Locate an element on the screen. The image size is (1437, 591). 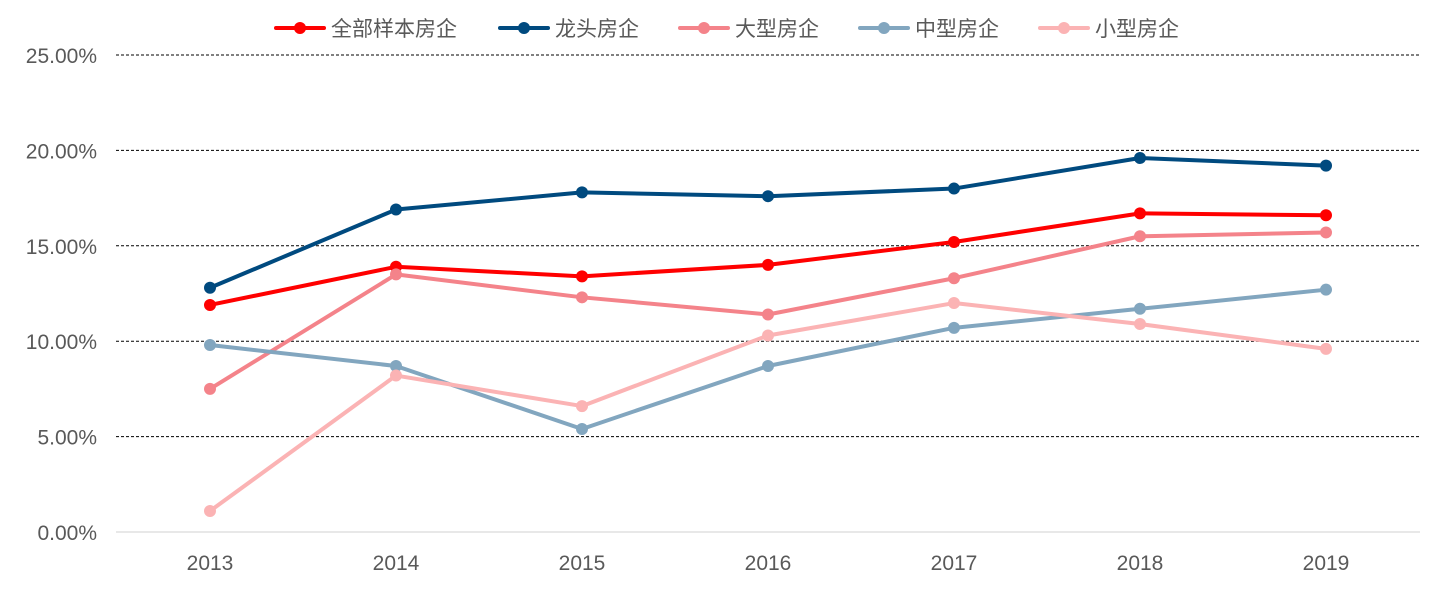
legend-item: 龙头房企 is located at coordinates (568, 29).